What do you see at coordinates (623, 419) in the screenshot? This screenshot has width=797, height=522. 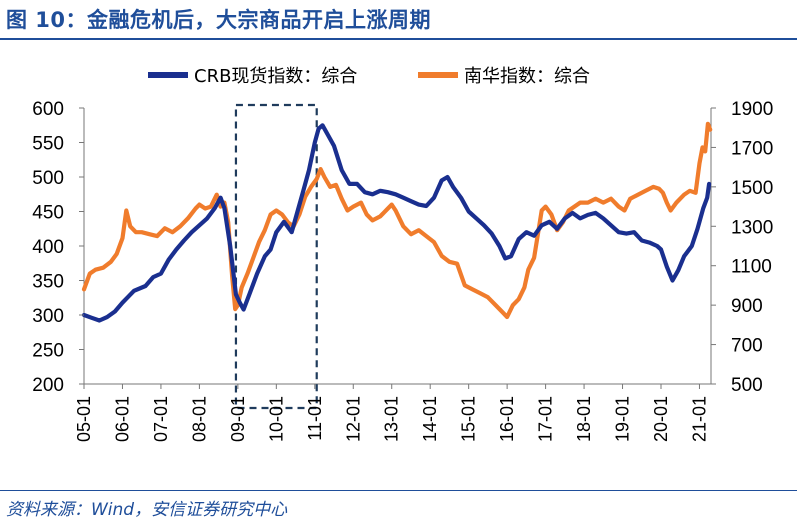 I see `x-tick-label: 19-01` at bounding box center [623, 419].